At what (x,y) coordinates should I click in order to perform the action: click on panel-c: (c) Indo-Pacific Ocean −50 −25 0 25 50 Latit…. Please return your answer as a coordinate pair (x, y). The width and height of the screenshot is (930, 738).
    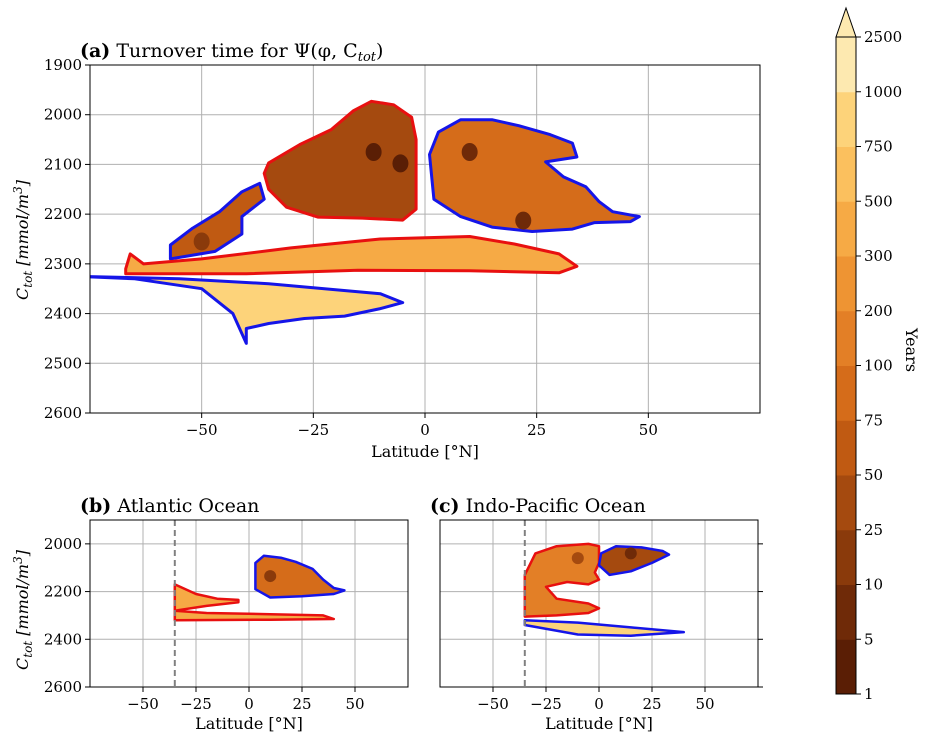
    Looking at the image, I should click on (596, 614).